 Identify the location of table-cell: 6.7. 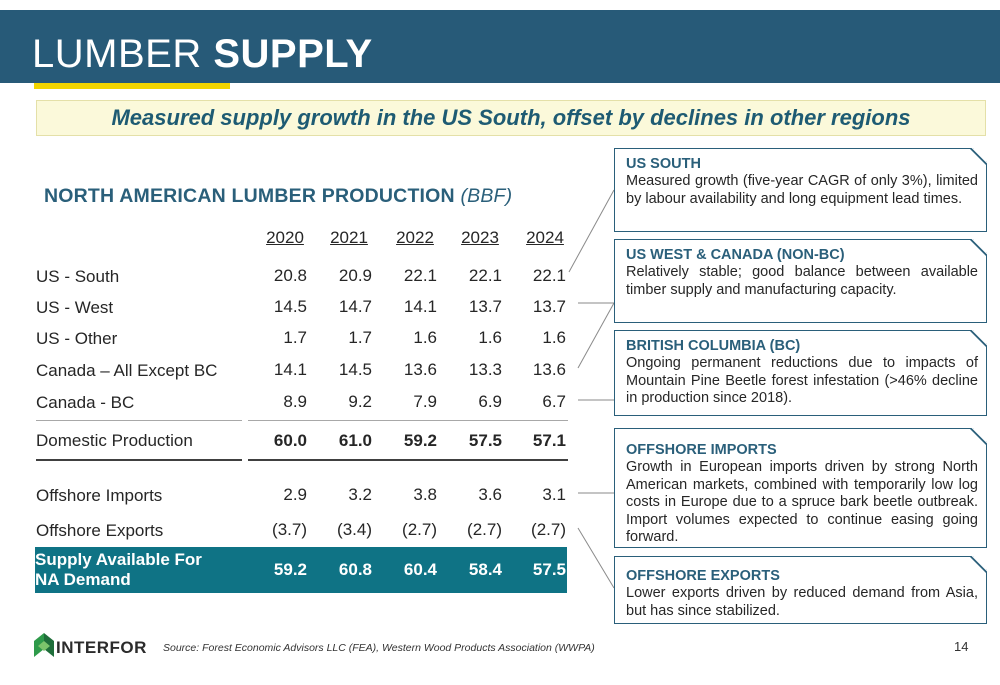
(554, 401).